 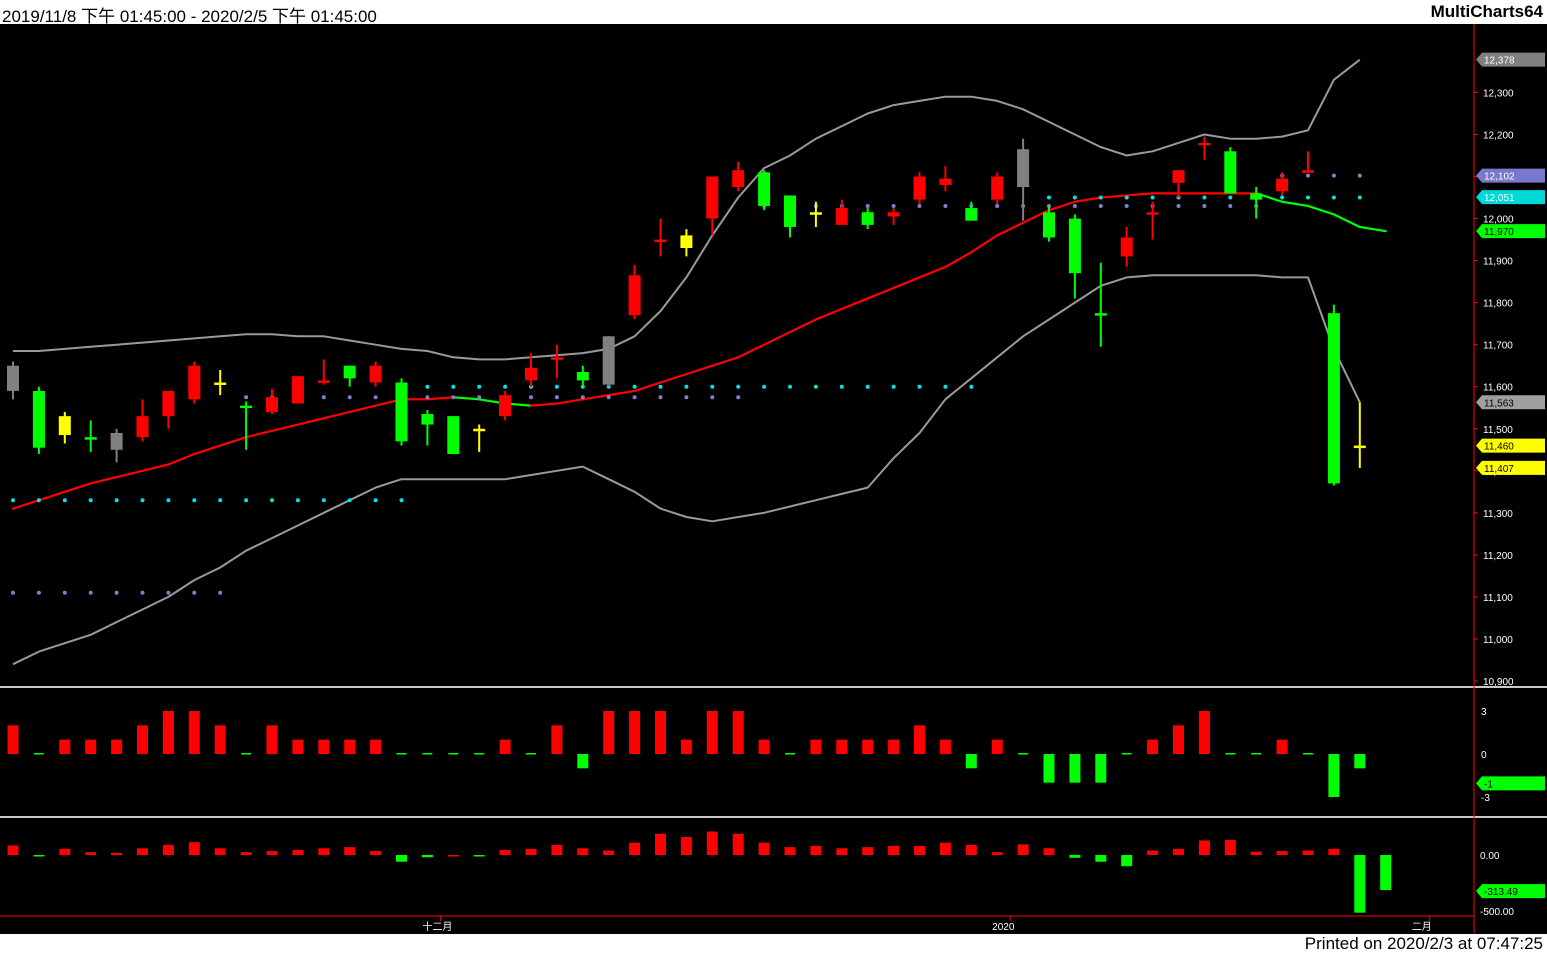 What do you see at coordinates (1422, 927) in the screenshot?
I see `x-tick-label: 二月` at bounding box center [1422, 927].